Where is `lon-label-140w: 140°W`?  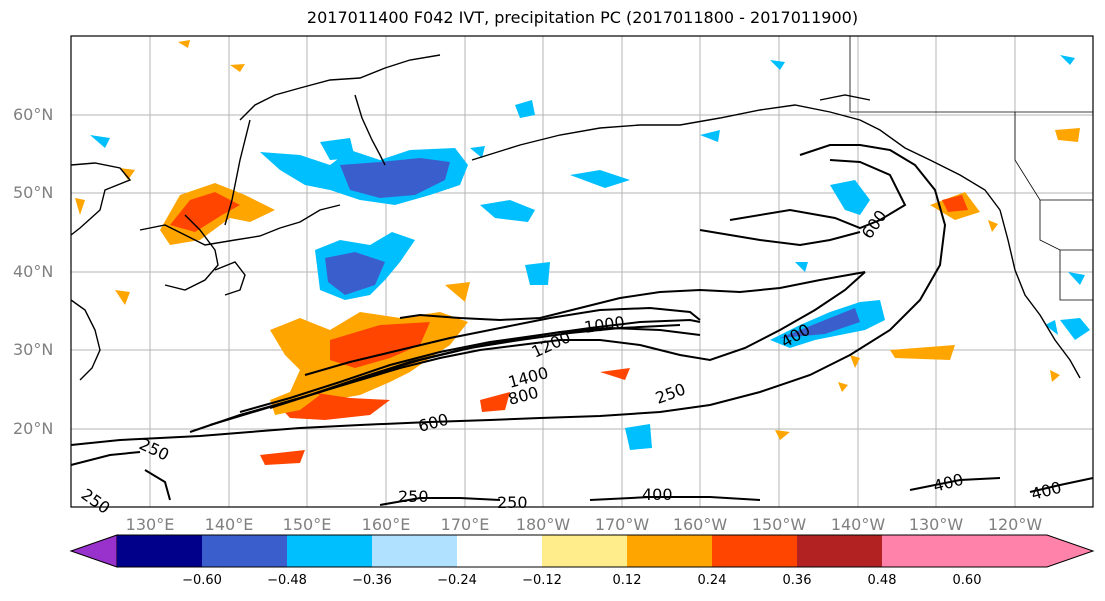
lon-label-140w: 140°W is located at coordinates (858, 524).